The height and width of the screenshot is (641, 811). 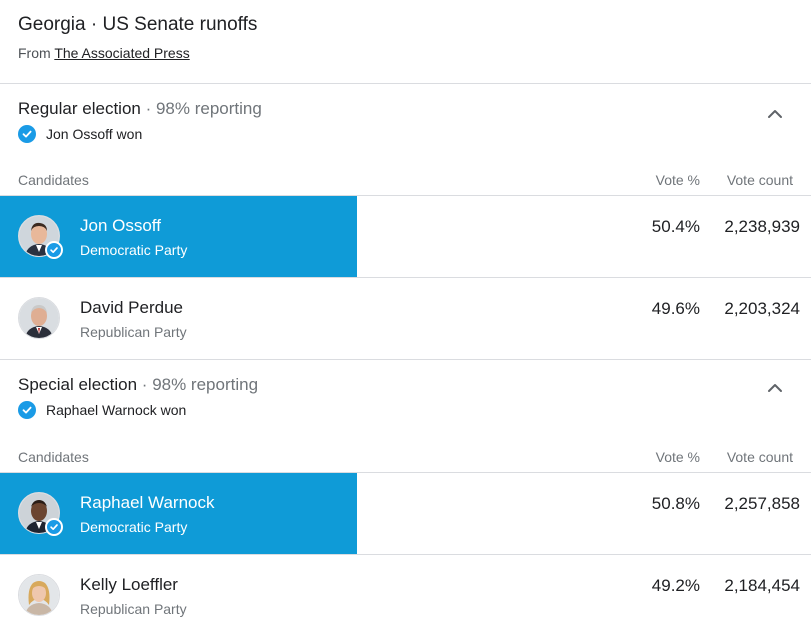 I want to click on vote-count: 2,257,858, so click(x=762, y=503).